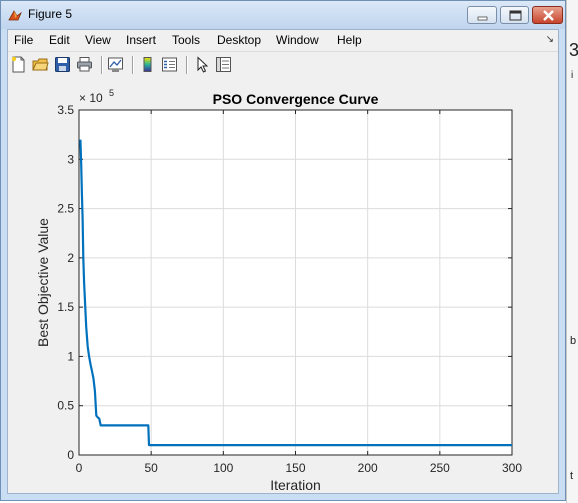 The height and width of the screenshot is (503, 578). Describe the element at coordinates (368, 468) in the screenshot. I see `x-tick-label: 200` at that location.